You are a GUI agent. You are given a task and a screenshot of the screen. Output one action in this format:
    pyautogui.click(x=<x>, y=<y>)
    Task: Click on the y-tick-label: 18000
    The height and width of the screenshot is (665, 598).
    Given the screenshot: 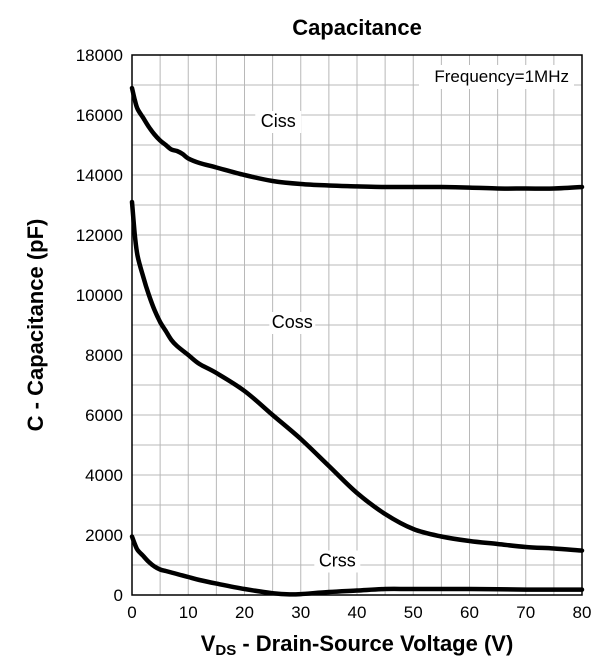 What is the action you would take?
    pyautogui.click(x=99, y=55)
    